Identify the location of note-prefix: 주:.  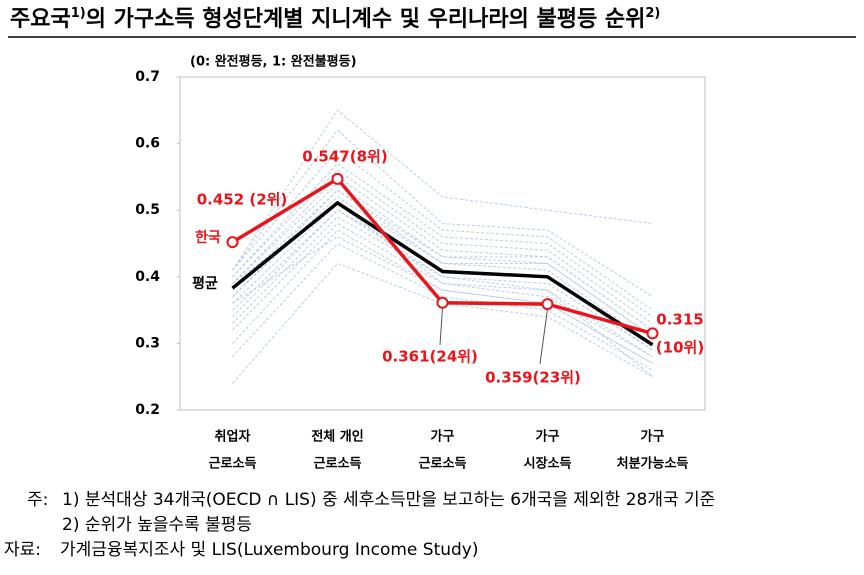
(38, 500).